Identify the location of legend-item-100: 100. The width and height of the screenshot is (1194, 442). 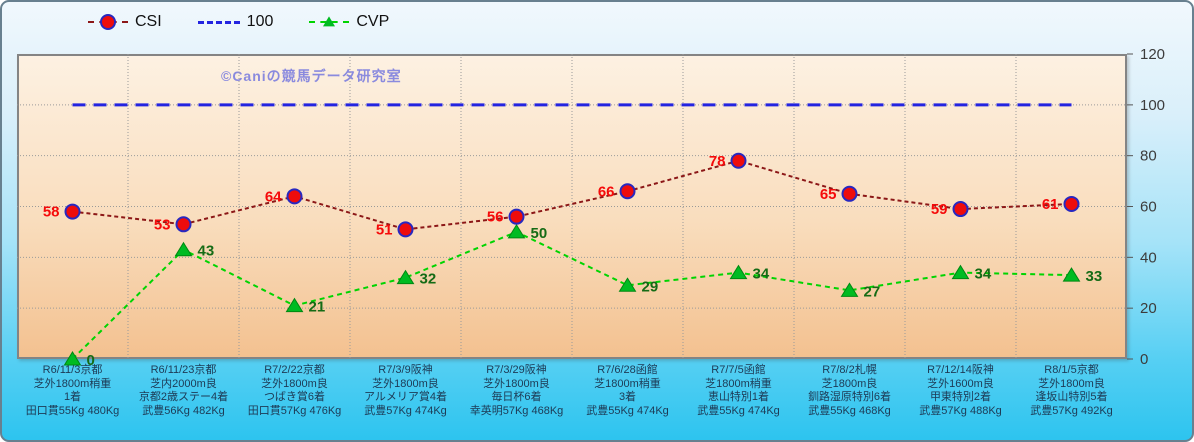
(235, 22).